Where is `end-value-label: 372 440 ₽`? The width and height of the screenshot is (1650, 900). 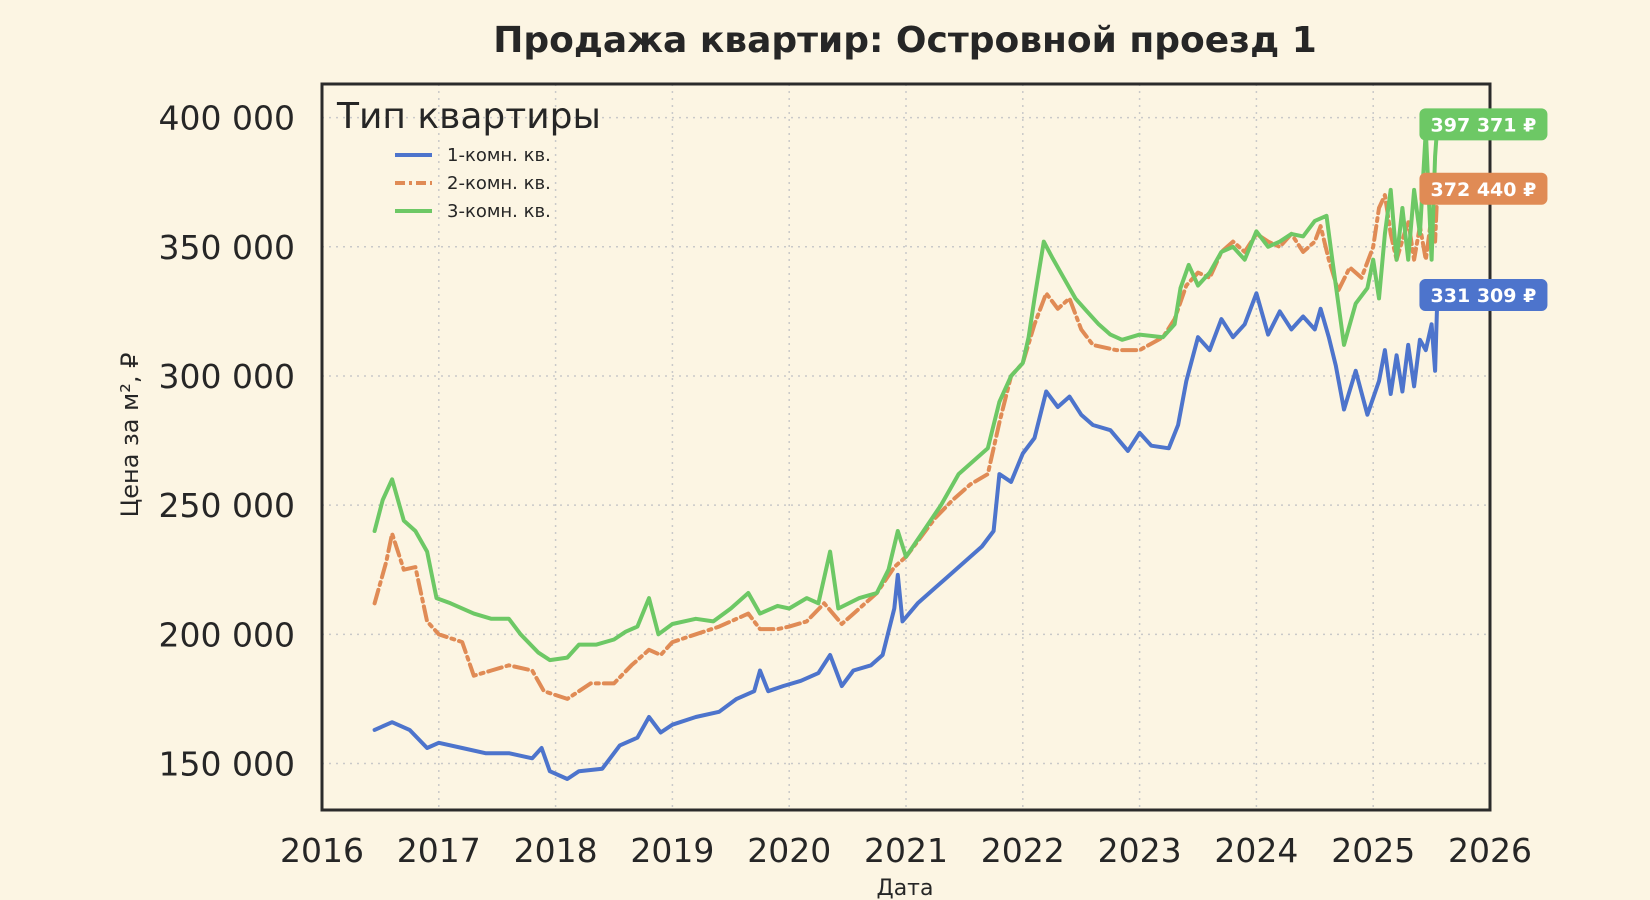
end-value-label: 372 440 ₽ is located at coordinates (1483, 188).